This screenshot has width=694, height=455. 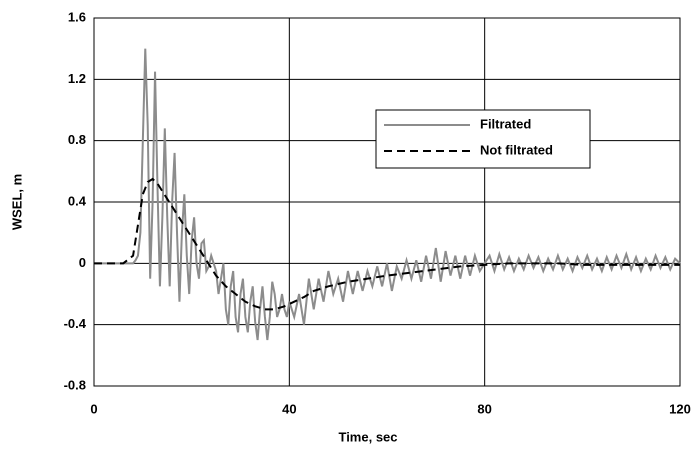 What do you see at coordinates (75, 323) in the screenshot?
I see `y-tick-label: -0.4` at bounding box center [75, 323].